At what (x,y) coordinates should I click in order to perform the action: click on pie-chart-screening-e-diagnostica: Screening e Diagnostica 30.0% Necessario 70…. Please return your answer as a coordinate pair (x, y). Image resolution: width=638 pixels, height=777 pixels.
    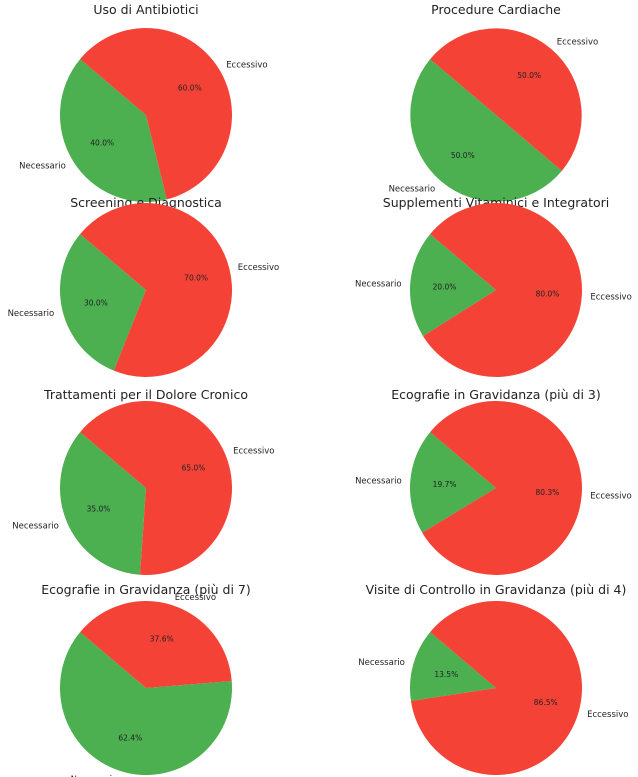
    Looking at the image, I should click on (143, 286).